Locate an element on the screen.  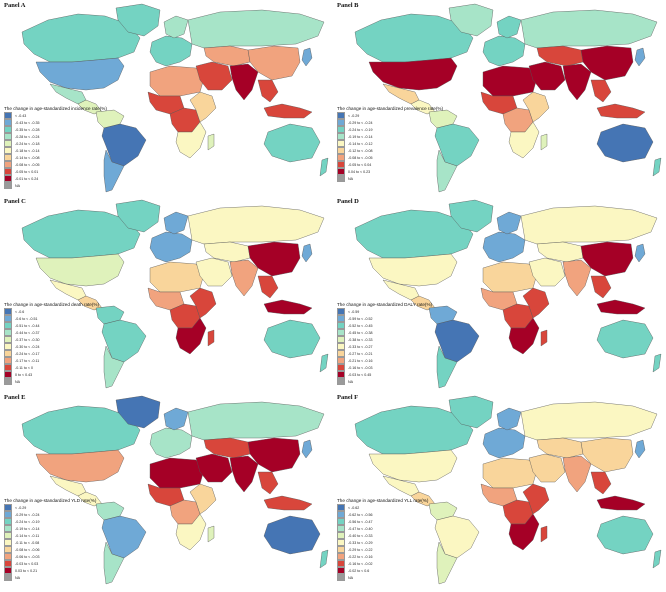
legend-item: NA is located at coordinates (55, 185).